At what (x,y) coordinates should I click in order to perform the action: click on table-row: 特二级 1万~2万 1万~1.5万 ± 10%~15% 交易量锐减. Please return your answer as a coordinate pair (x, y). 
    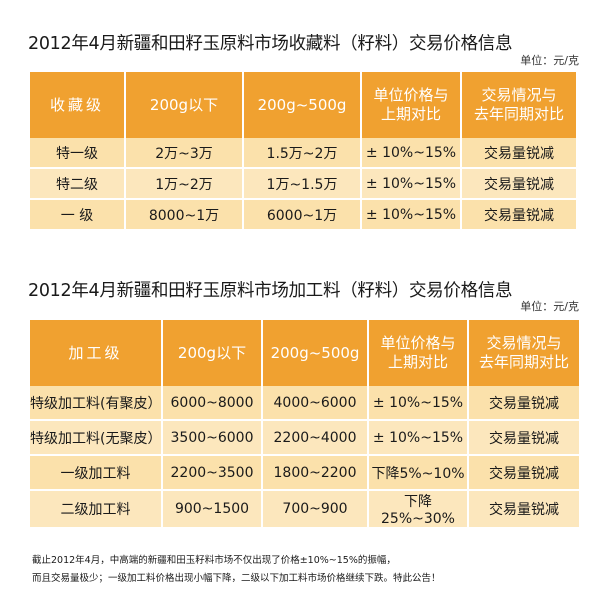
    Looking at the image, I should click on (303, 184).